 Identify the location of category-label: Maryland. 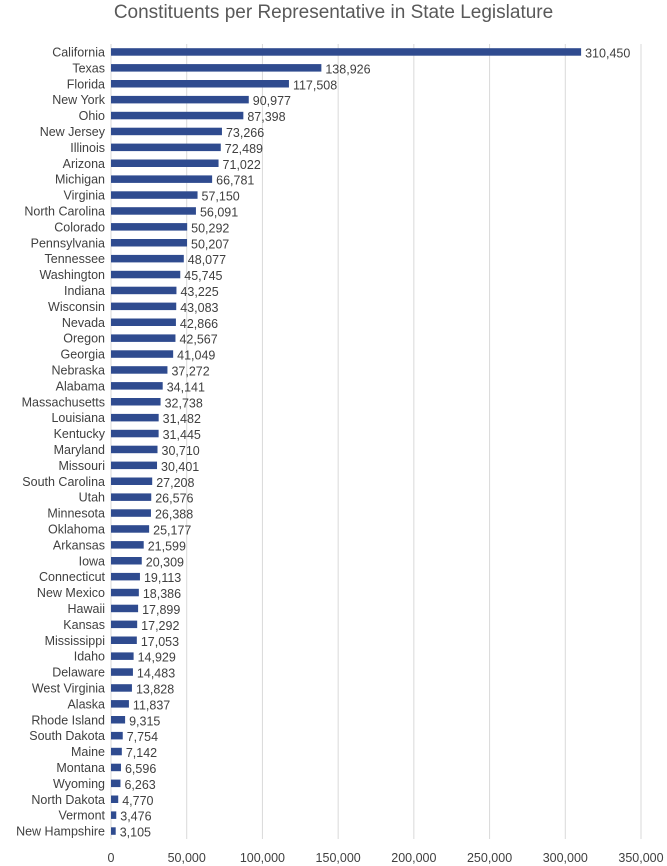
(79, 450).